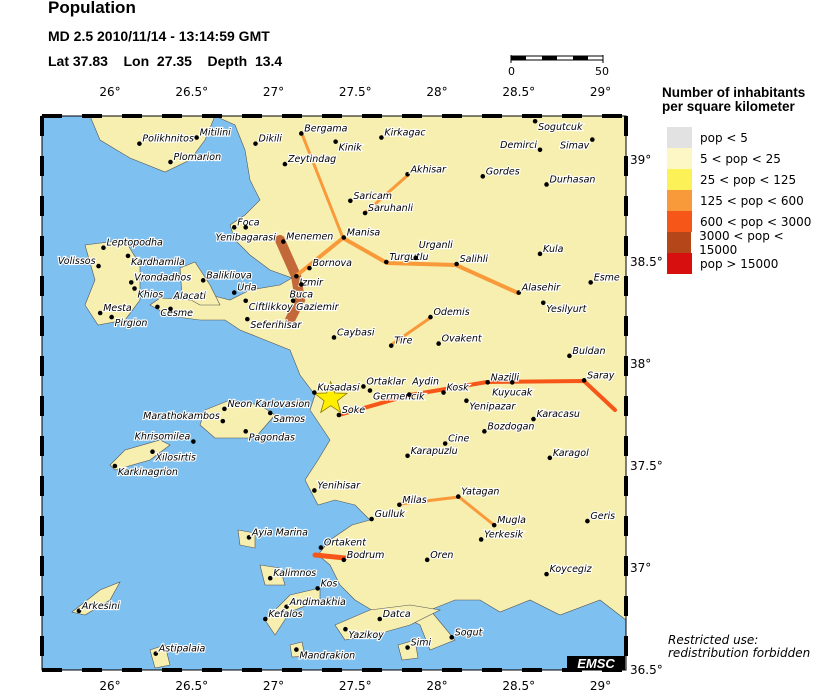  I want to click on city-label: Khrisomilea, so click(163, 437).